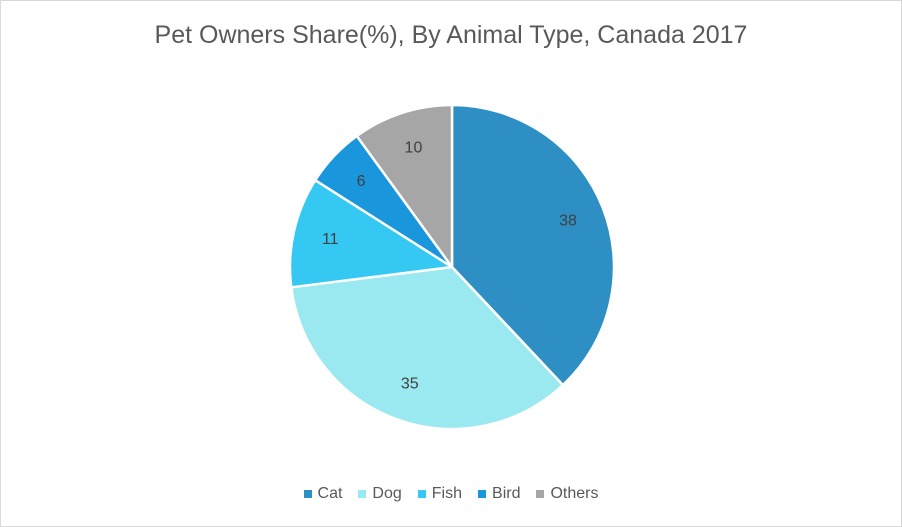  I want to click on data-label-dog: 35, so click(410, 384).